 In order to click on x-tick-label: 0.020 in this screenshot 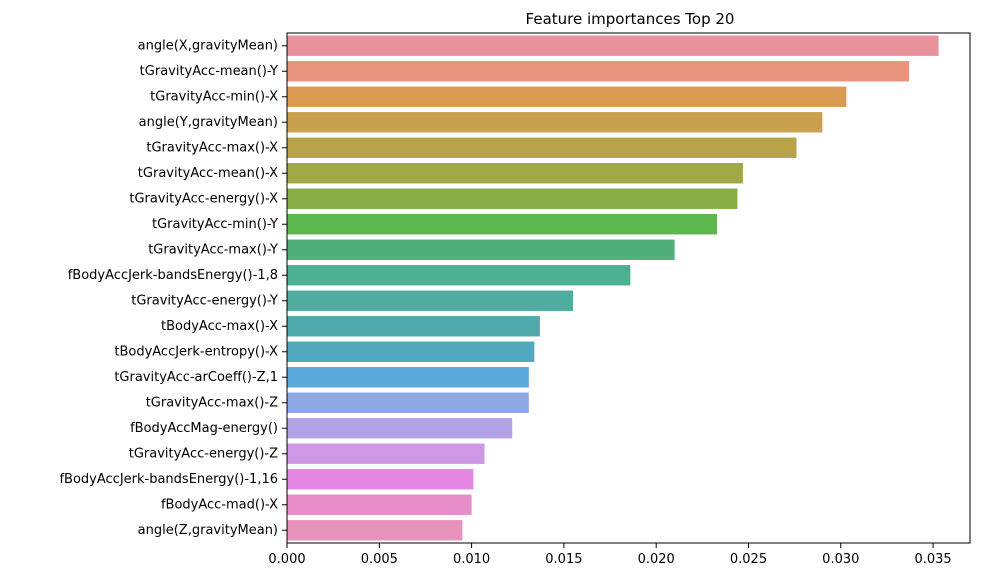, I will do `click(656, 559)`.